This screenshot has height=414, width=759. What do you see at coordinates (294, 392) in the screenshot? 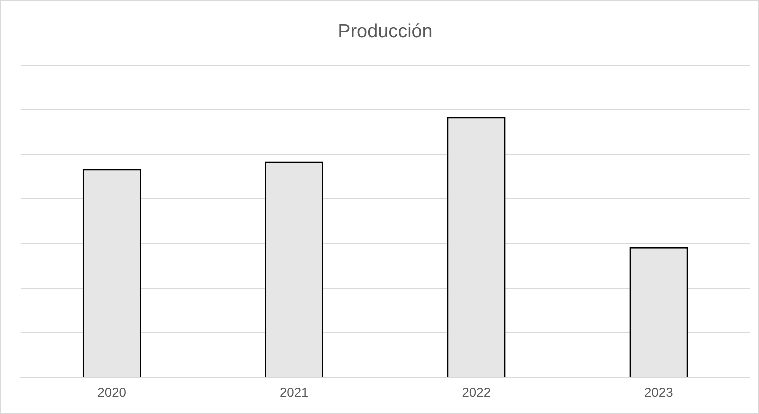
I see `x-tick-label: 2021` at bounding box center [294, 392].